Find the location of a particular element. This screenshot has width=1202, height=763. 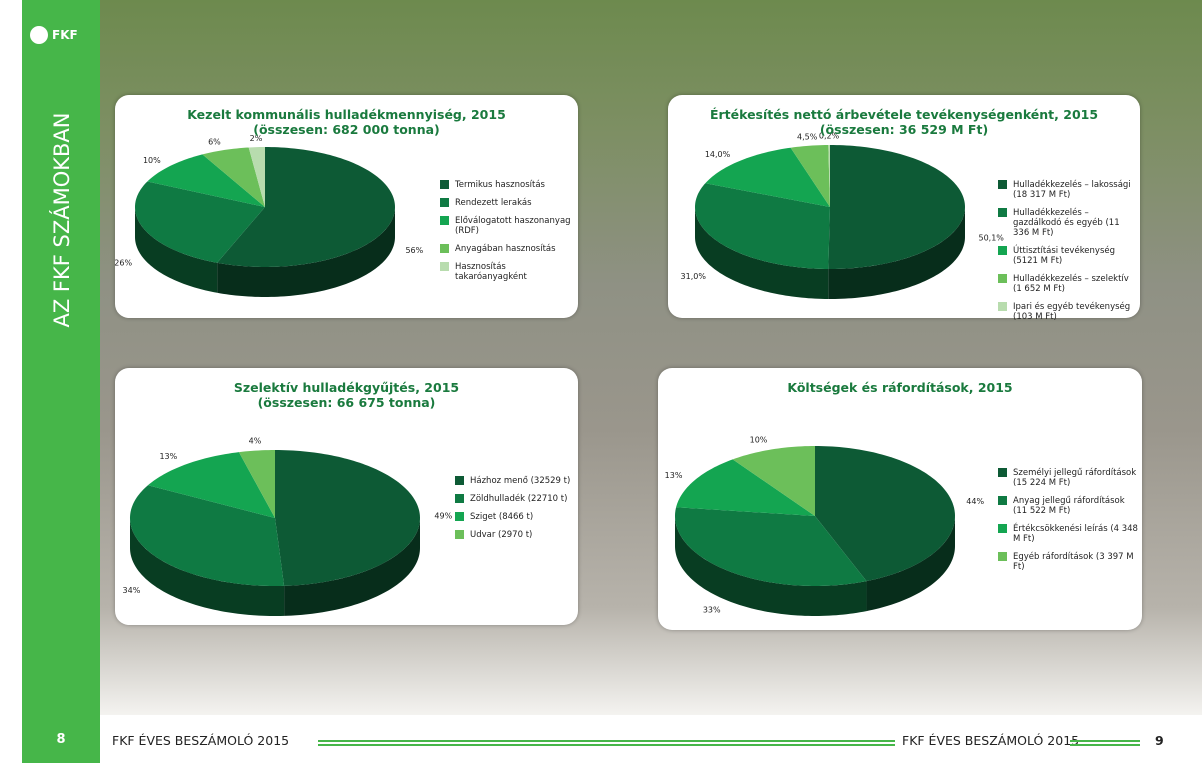

slice-label: 4,5% is located at coordinates (807, 137).